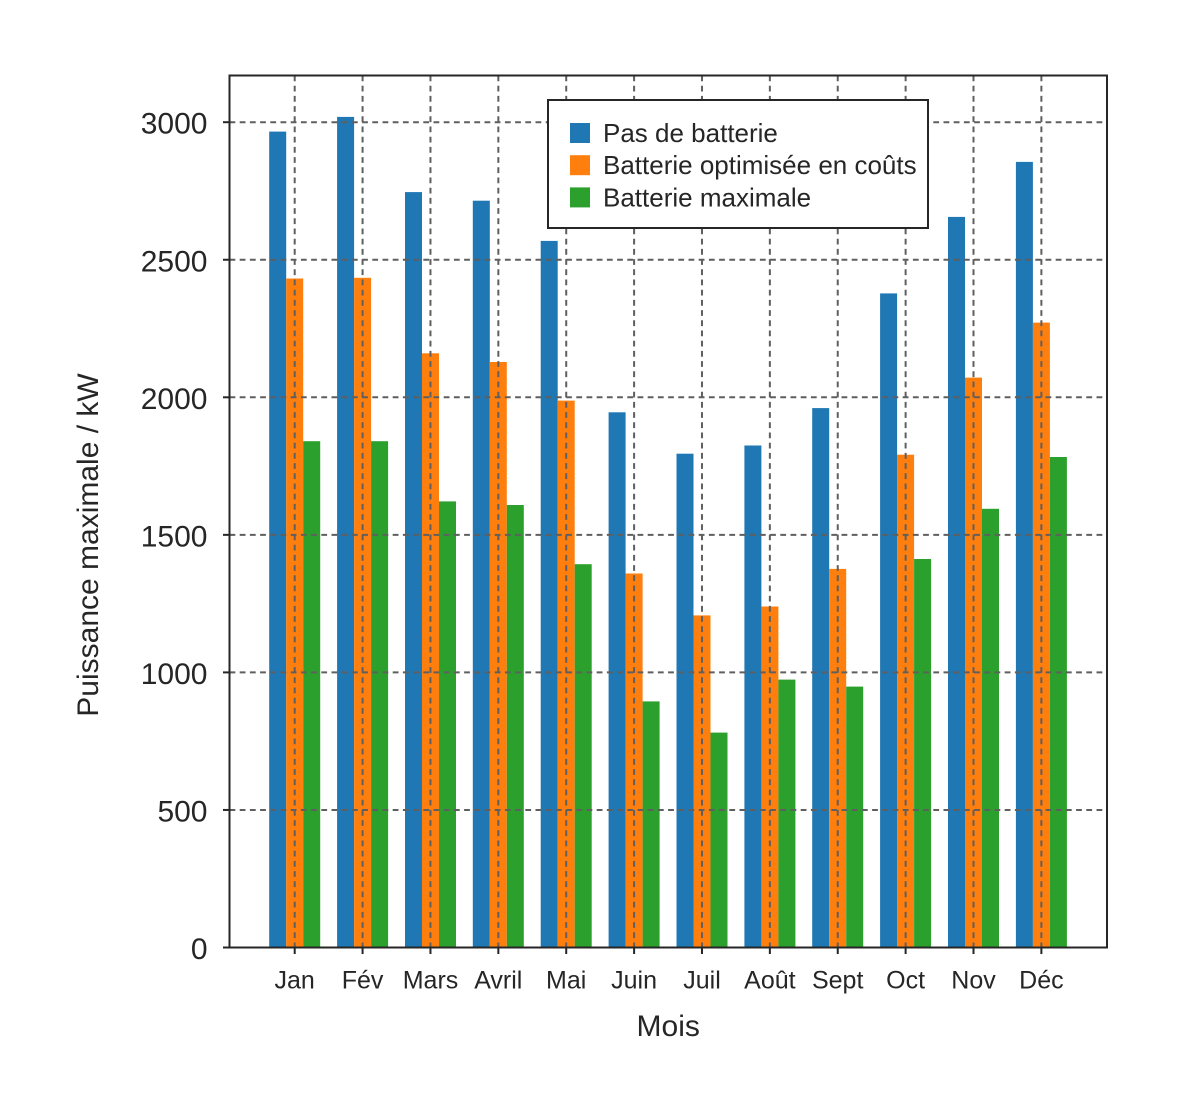  Describe the element at coordinates (1041, 981) in the screenshot. I see `svg-text: Déc` at that location.